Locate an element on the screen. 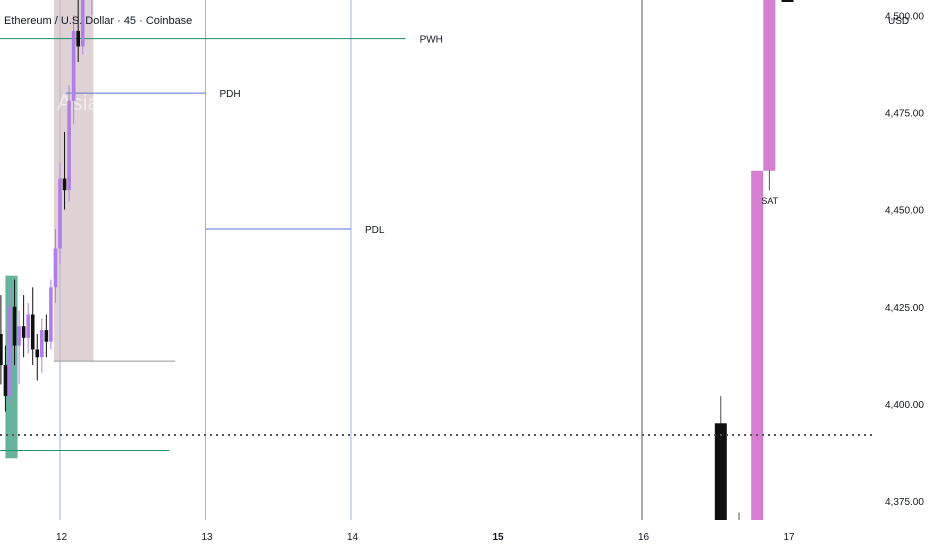  price-tick-label: 4,500.00 is located at coordinates (904, 16).